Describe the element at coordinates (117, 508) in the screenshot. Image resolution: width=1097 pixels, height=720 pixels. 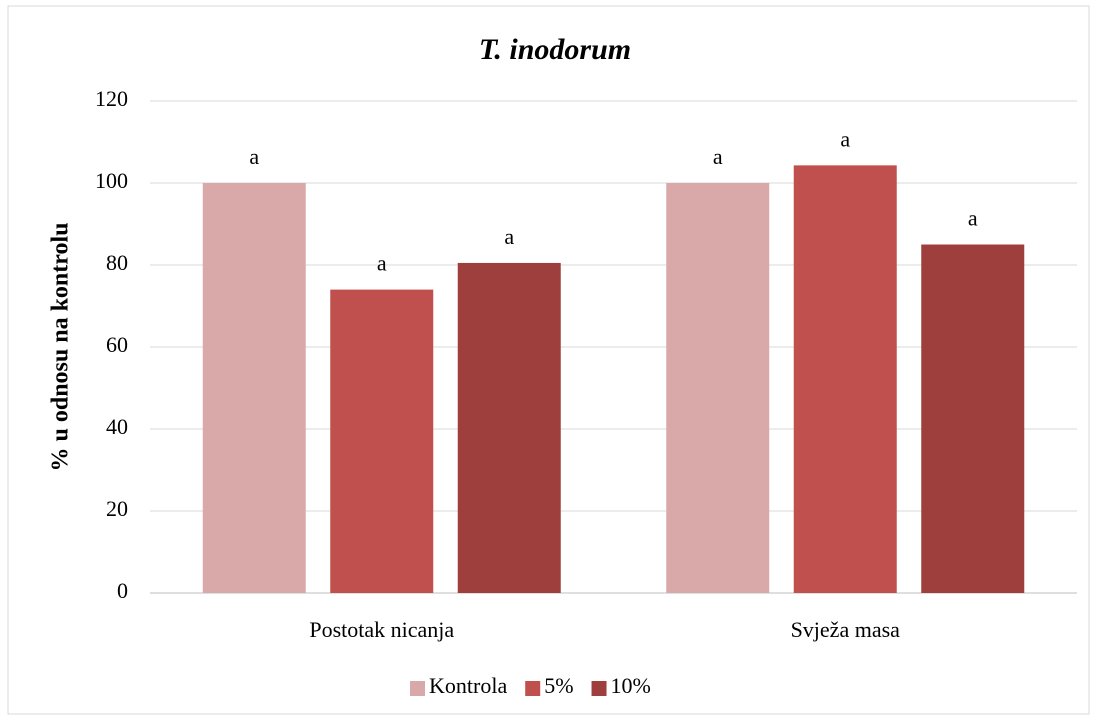
I see `y-tick-label: 20` at that location.